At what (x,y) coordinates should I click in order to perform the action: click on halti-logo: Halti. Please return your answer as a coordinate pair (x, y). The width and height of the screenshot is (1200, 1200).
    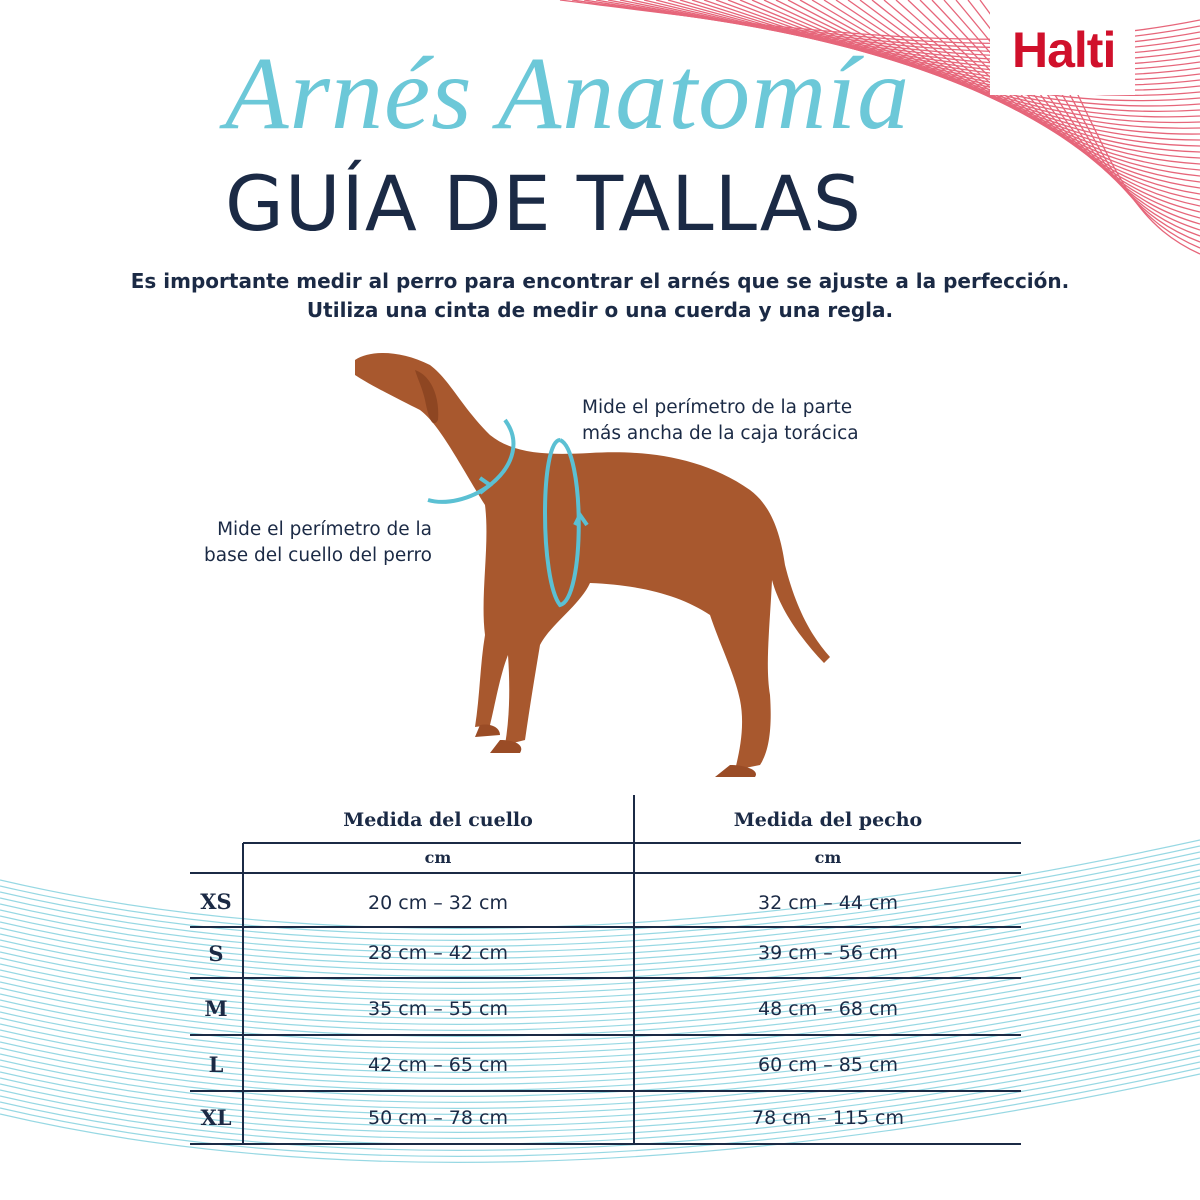
    Looking at the image, I should click on (1064, 50).